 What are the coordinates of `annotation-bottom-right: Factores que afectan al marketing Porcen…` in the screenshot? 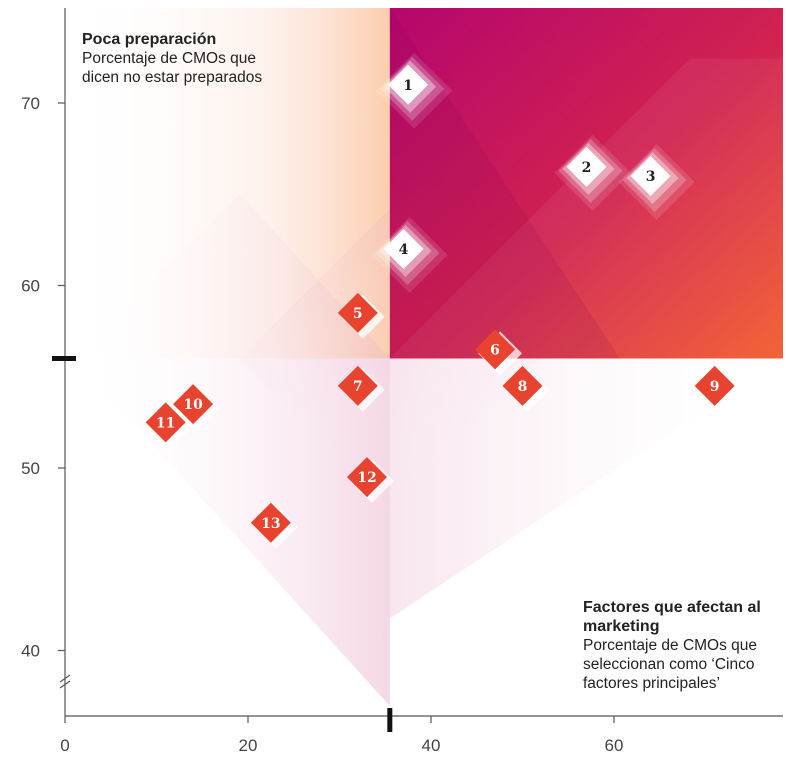 It's located at (683, 645).